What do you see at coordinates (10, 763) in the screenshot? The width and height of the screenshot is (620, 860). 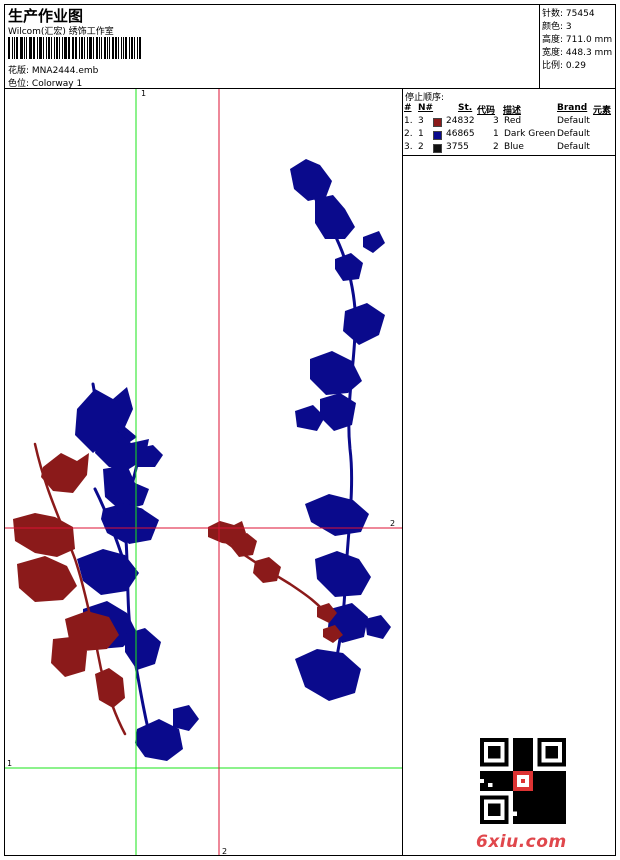 I see `green-horizontal-label: 1` at bounding box center [10, 763].